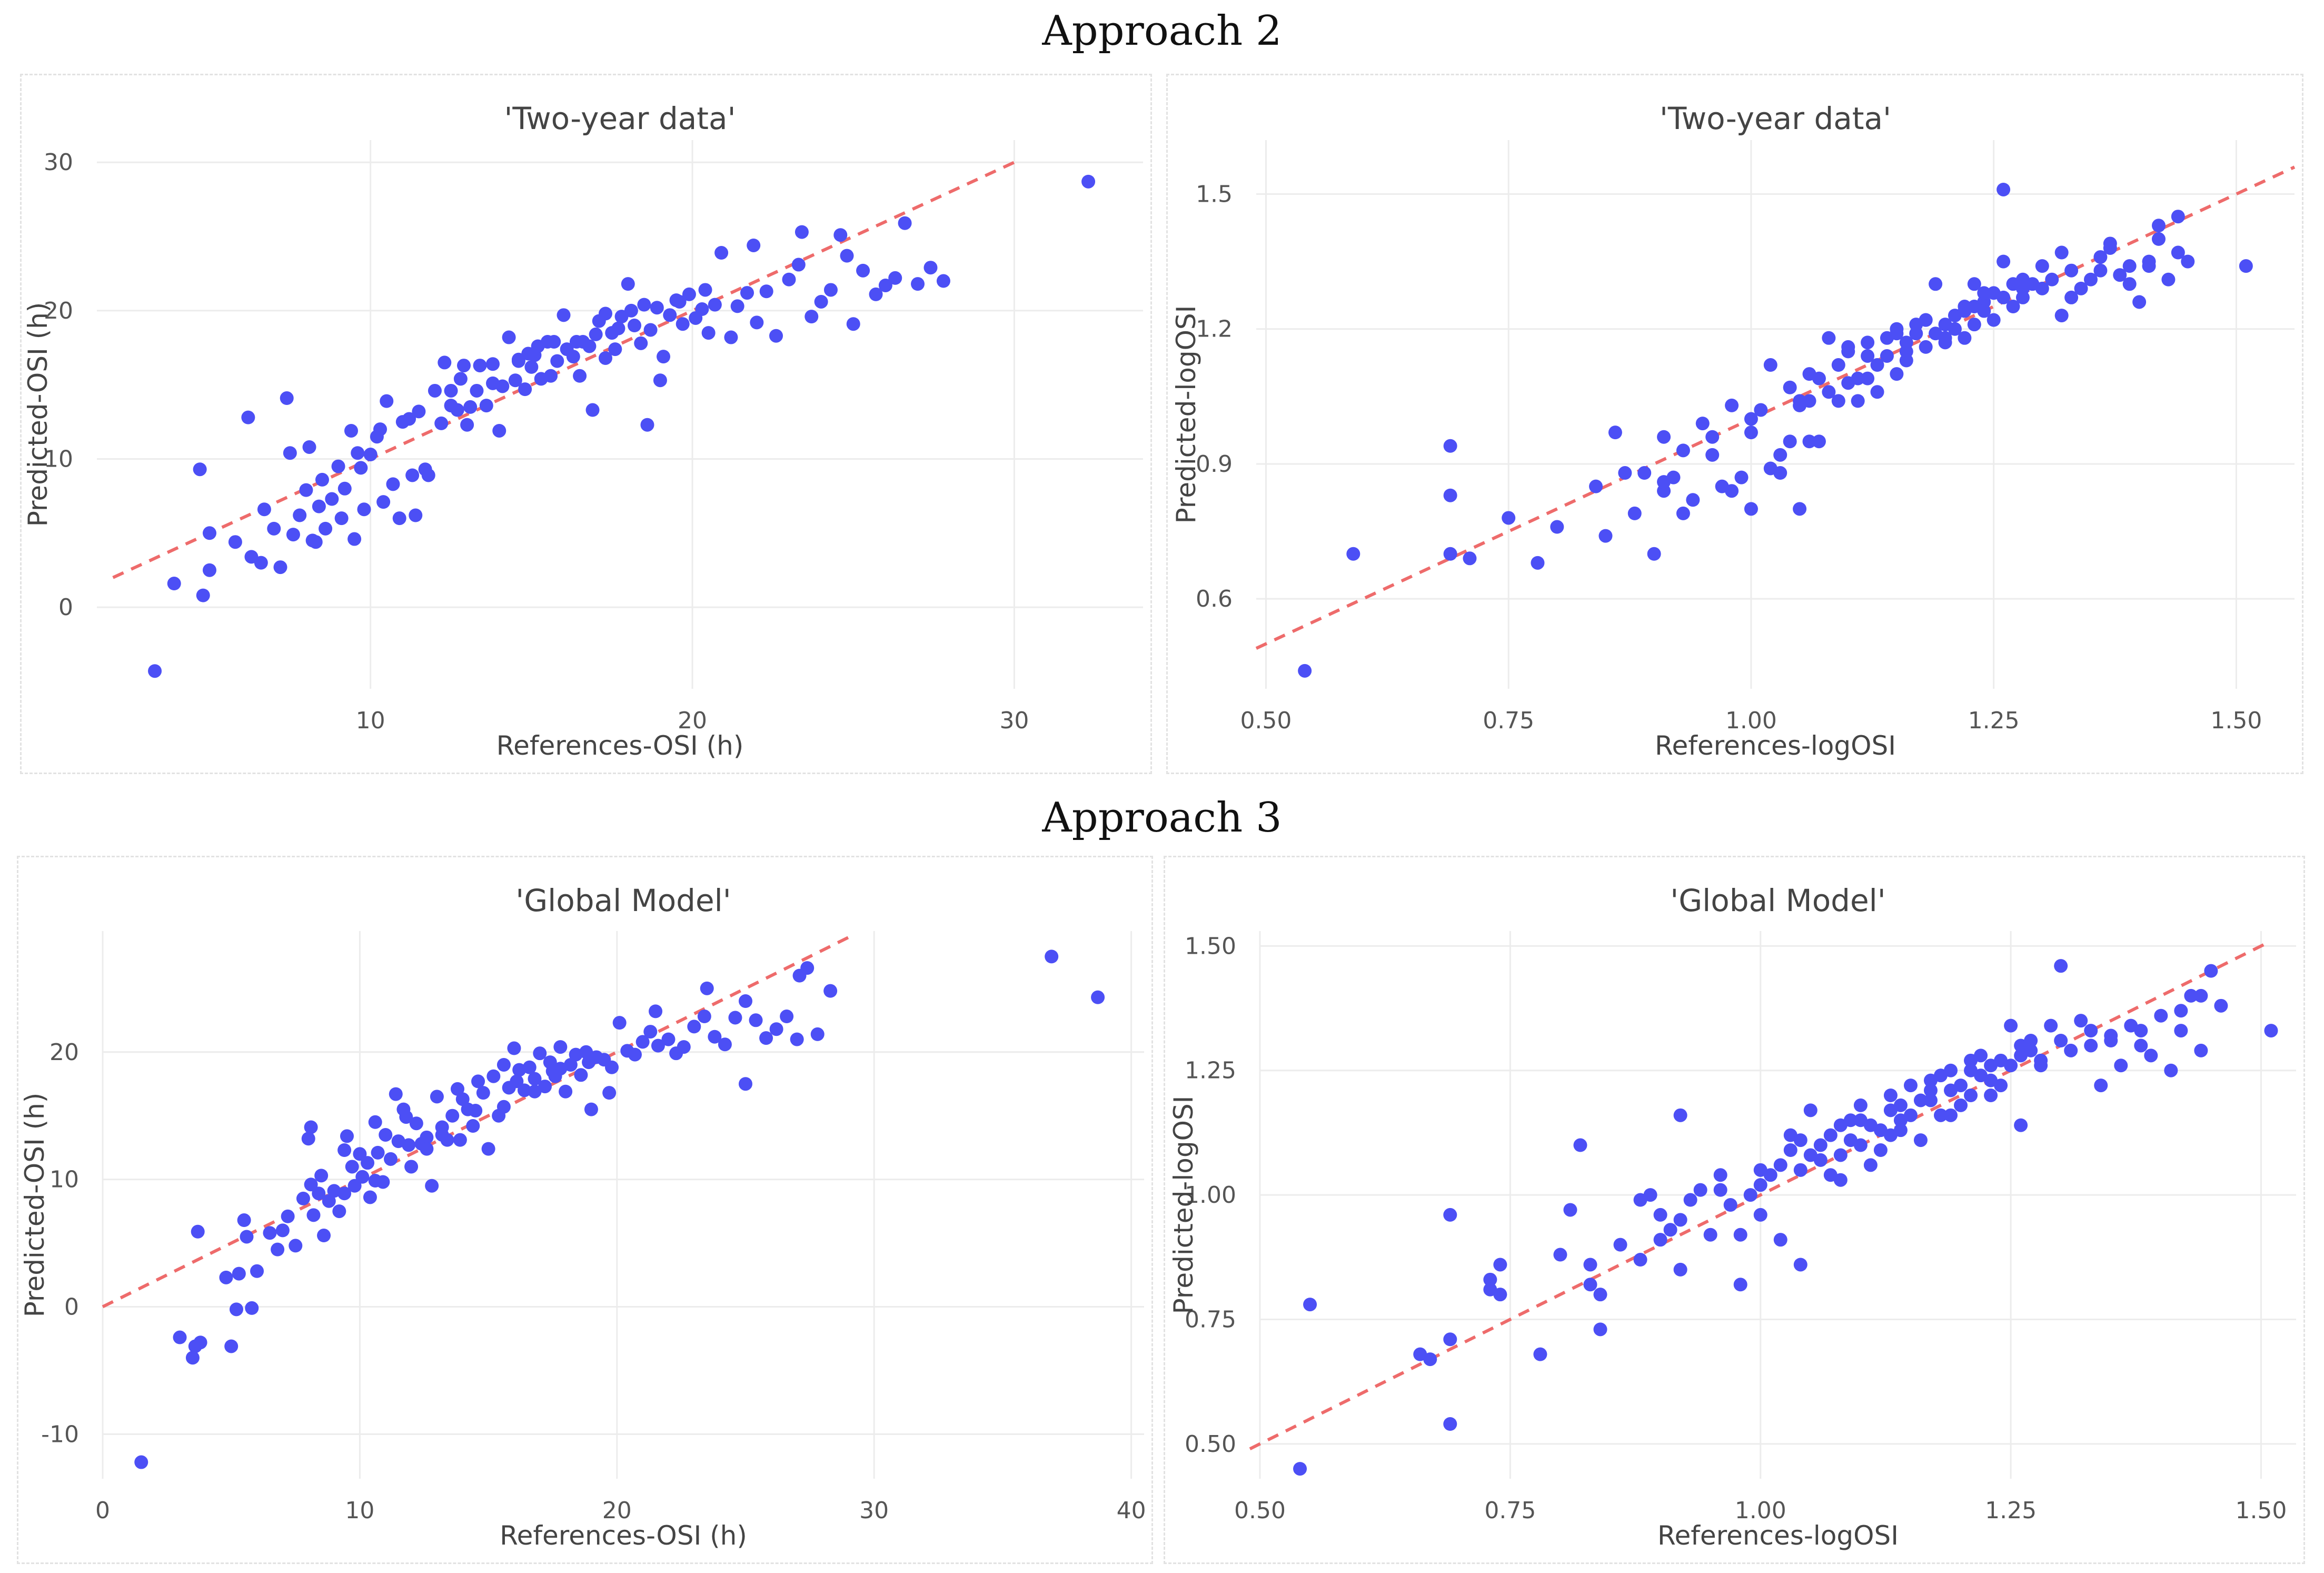 The image size is (2324, 1573). I want to click on x-tick-label: 1.00, so click(1760, 1510).